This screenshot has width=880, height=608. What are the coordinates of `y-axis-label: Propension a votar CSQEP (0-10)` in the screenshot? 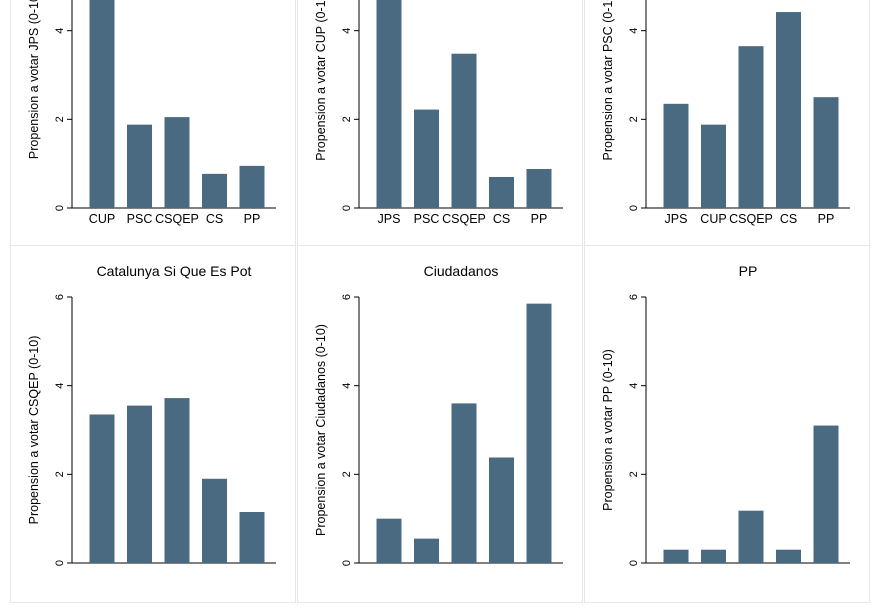 It's located at (34, 430).